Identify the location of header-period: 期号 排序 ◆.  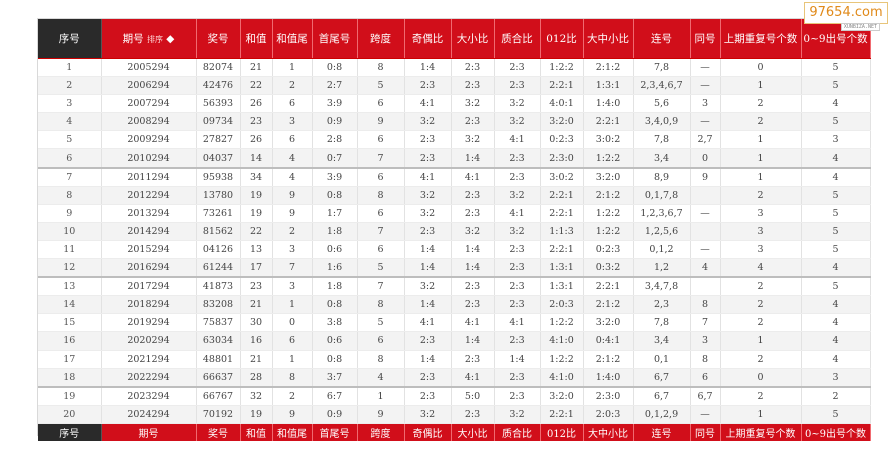
(149, 39).